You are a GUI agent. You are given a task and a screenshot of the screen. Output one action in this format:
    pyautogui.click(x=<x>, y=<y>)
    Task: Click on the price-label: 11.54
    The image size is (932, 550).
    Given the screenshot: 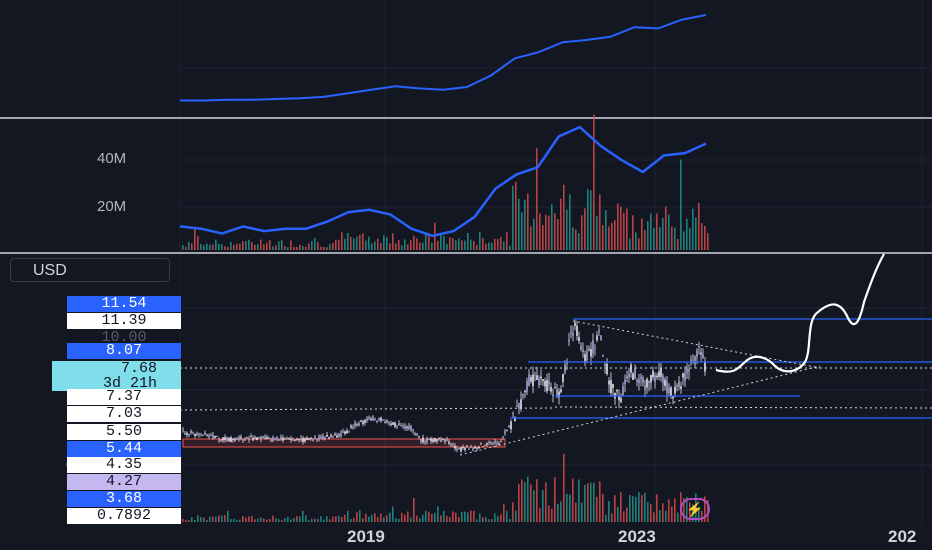 What is the action you would take?
    pyautogui.click(x=124, y=304)
    